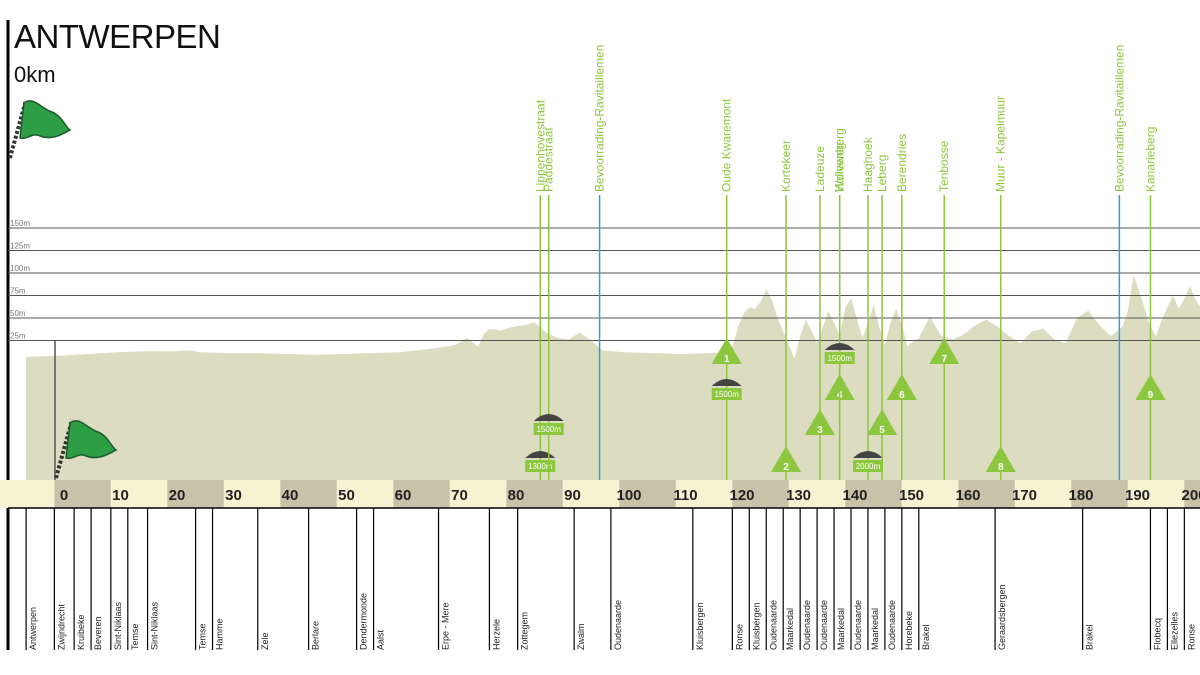  Describe the element at coordinates (177, 495) in the screenshot. I see `km-tick-label: 20` at that location.